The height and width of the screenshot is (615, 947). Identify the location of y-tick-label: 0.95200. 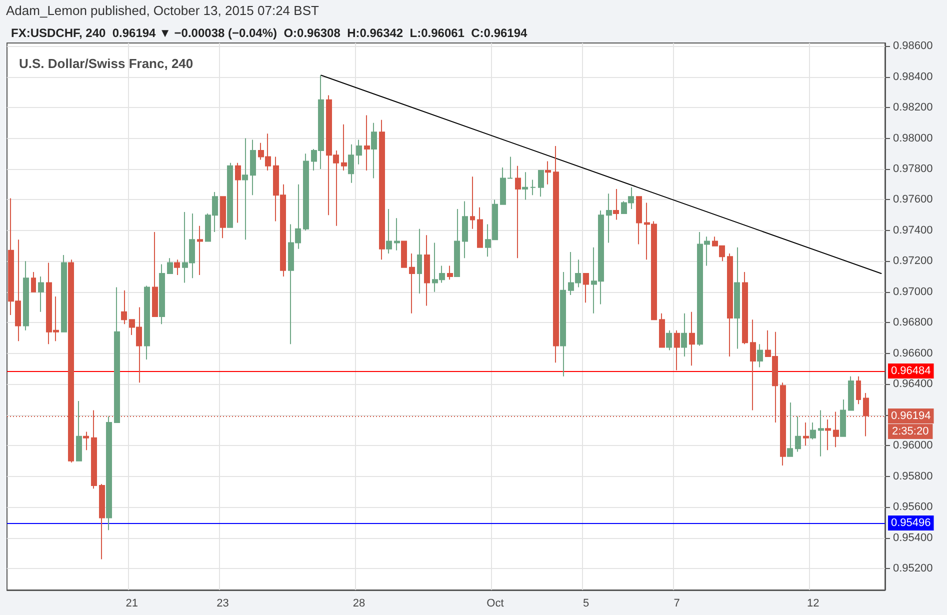
(913, 568).